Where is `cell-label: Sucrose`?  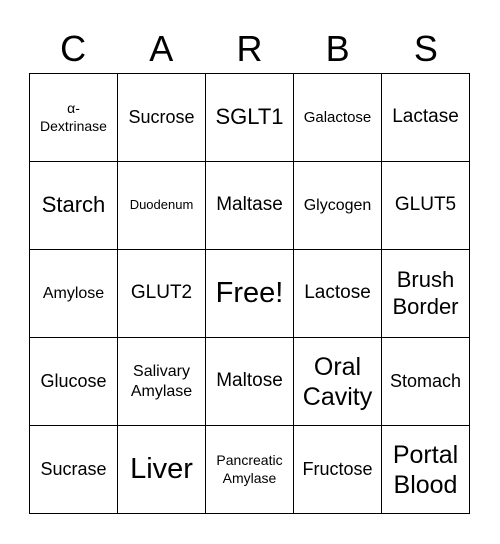 cell-label: Sucrose is located at coordinates (161, 117).